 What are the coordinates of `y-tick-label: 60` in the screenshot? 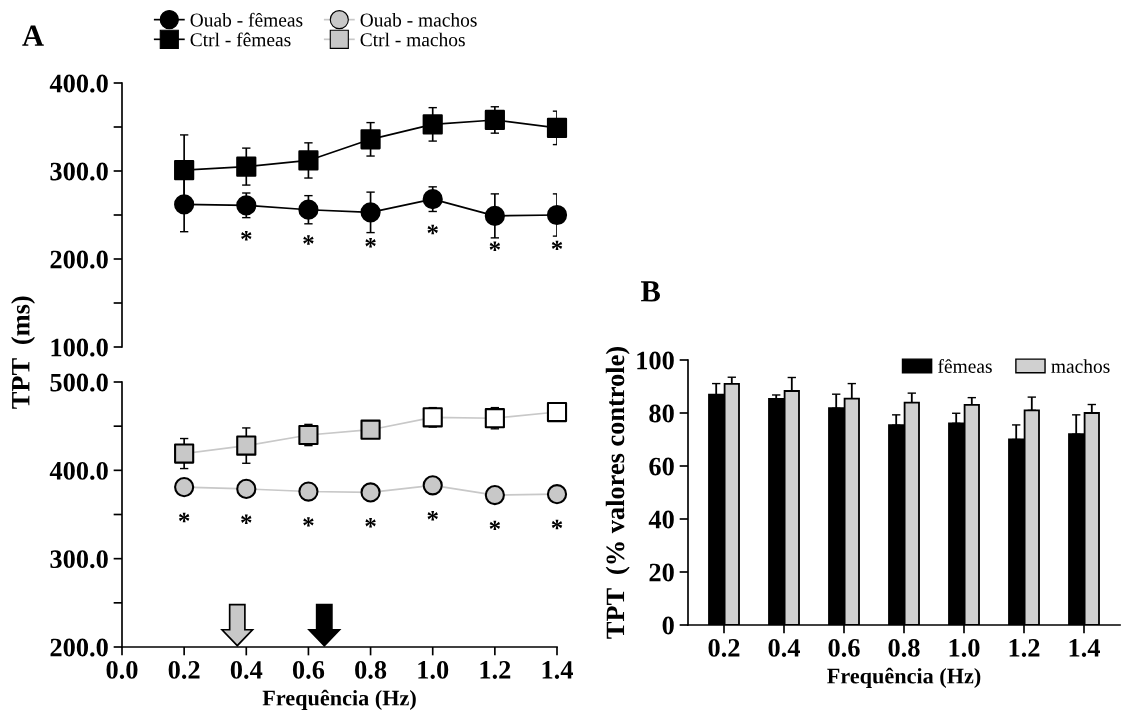 It's located at (661, 466).